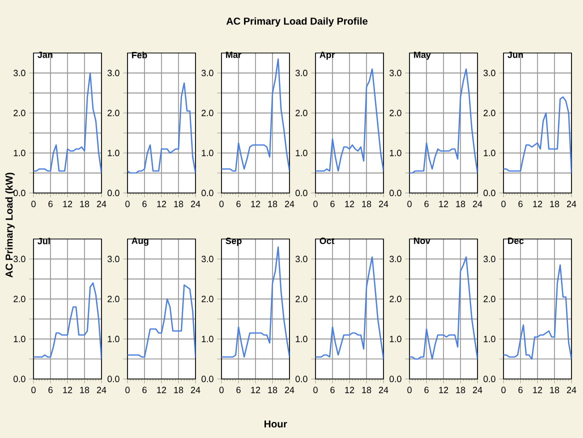 This screenshot has width=583, height=438. Describe the element at coordinates (234, 55) in the screenshot. I see `chart-title: Mar` at that location.